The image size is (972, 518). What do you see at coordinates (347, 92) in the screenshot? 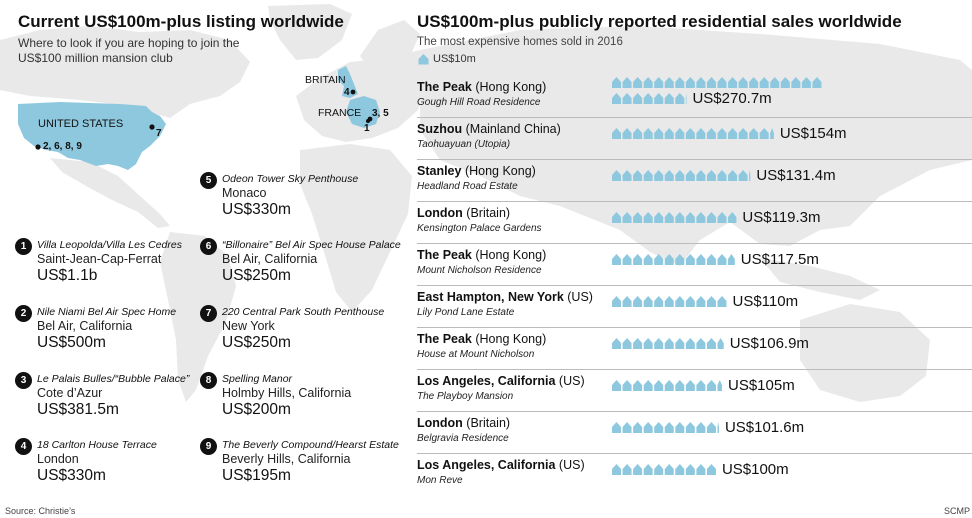
I see `marker-label-london: 4` at bounding box center [347, 92].